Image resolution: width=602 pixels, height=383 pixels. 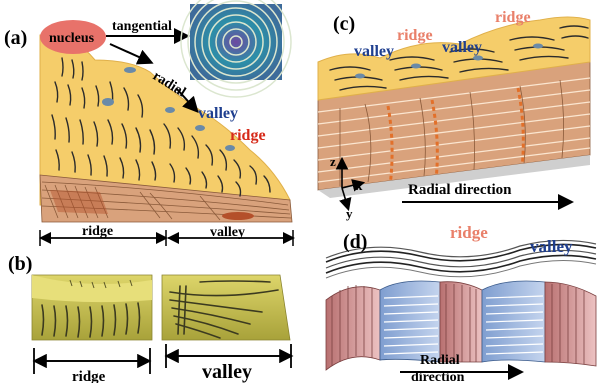 What do you see at coordinates (551, 246) in the screenshot?
I see `panel-d-valley-label: valley` at bounding box center [551, 246].